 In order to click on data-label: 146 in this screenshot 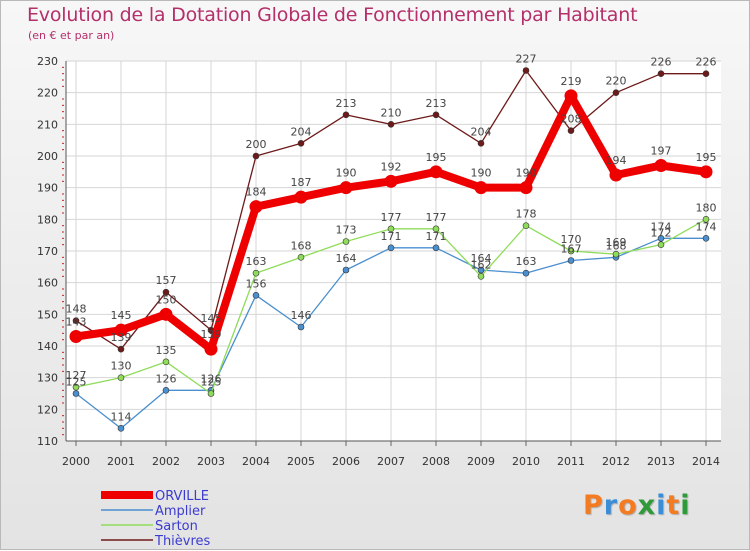, I will do `click(301, 315)`.